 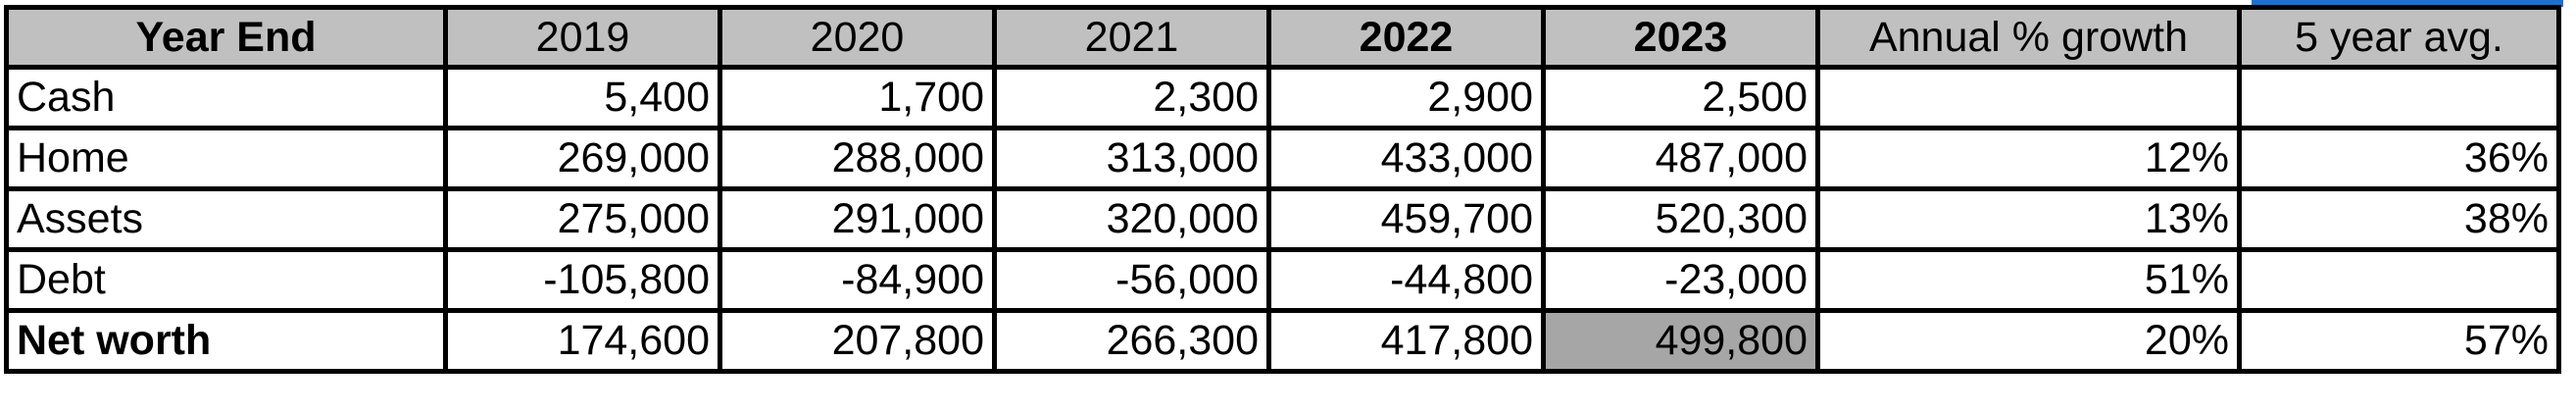 What do you see at coordinates (2028, 98) in the screenshot?
I see `growth-cell` at bounding box center [2028, 98].